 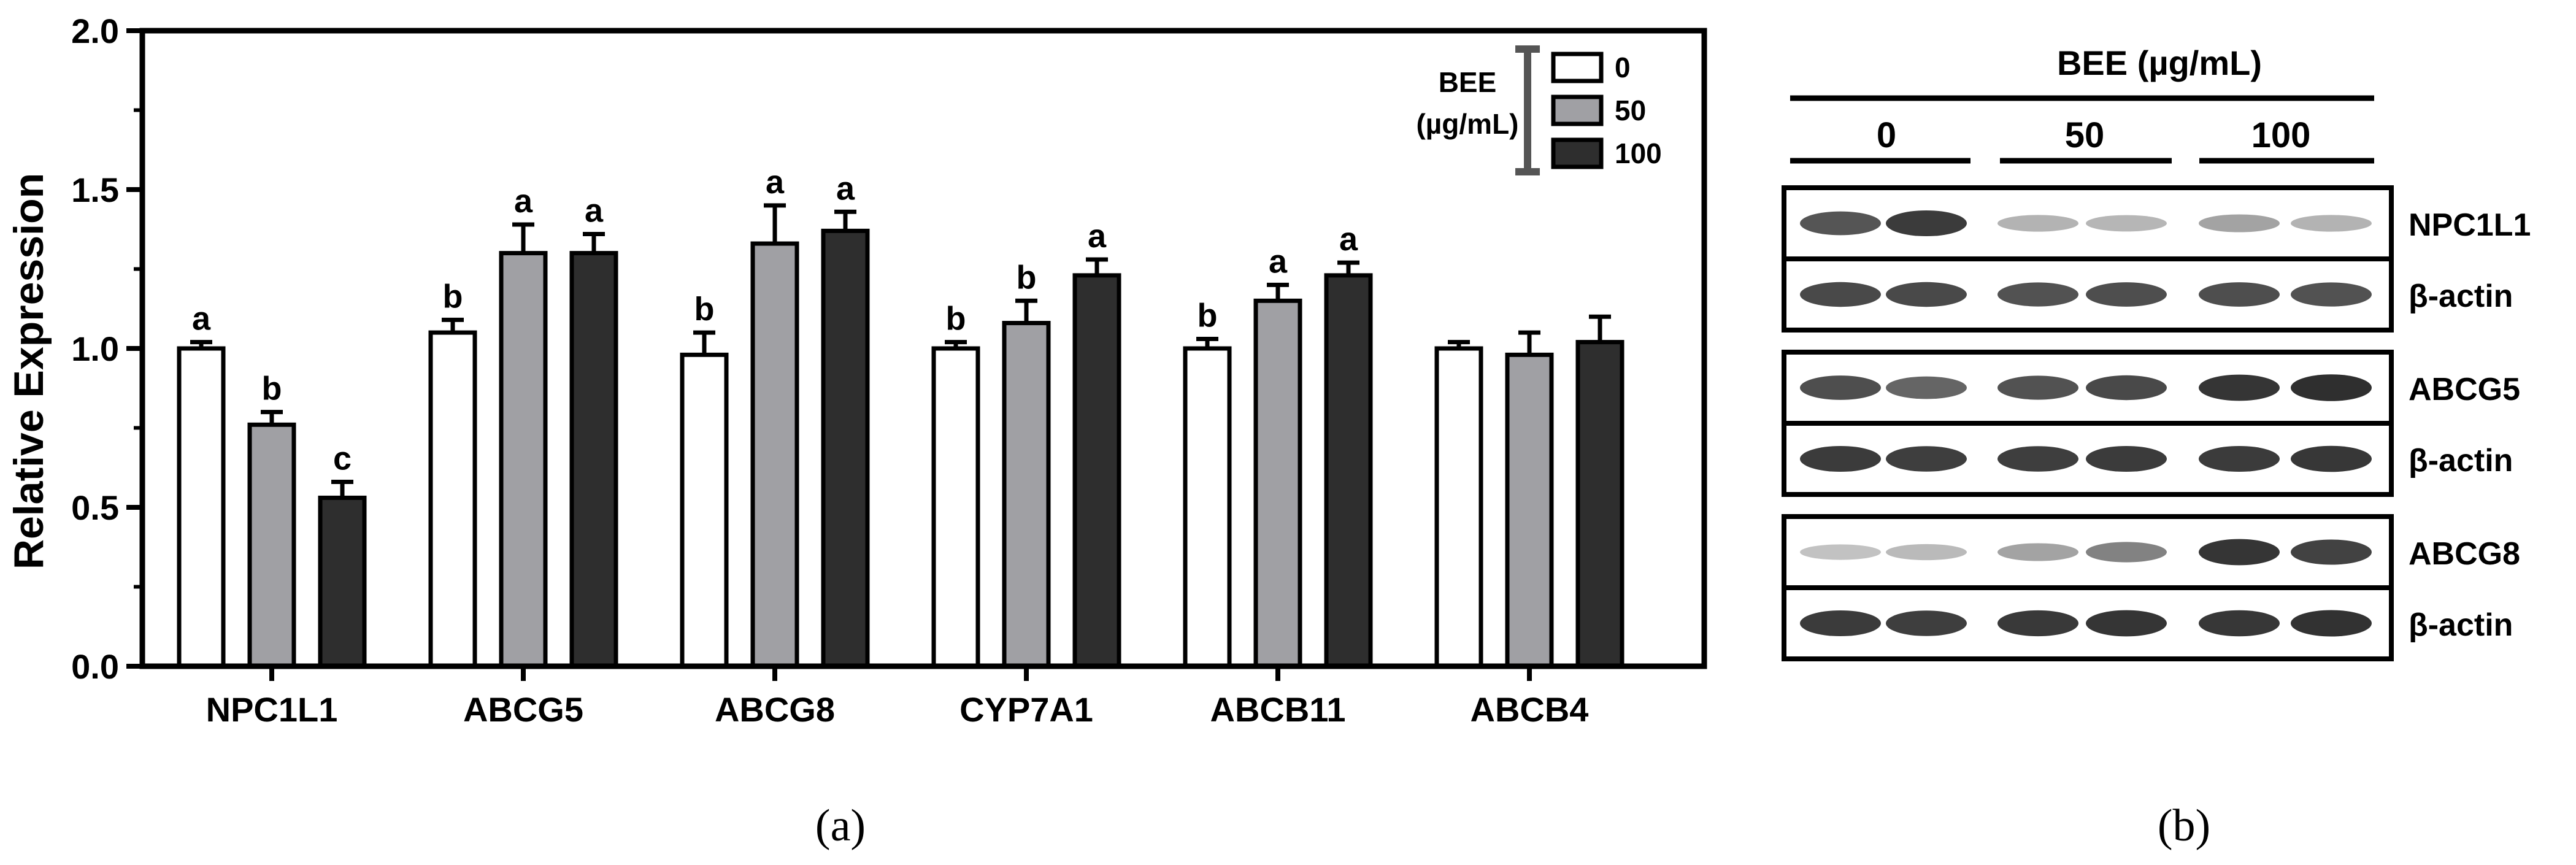 What do you see at coordinates (2085, 135) in the screenshot?
I see `dose-label-50: 50` at bounding box center [2085, 135].